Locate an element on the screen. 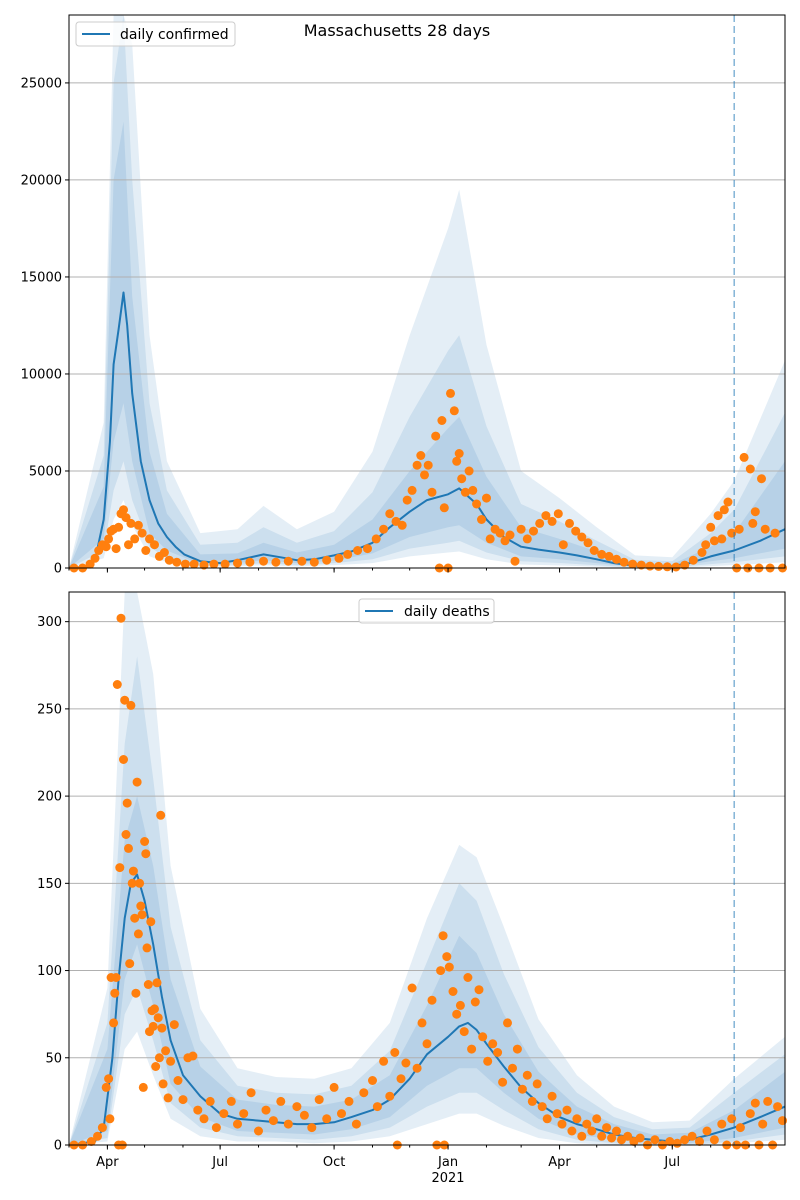  top-legend-label: daily confirmed is located at coordinates (174, 35).